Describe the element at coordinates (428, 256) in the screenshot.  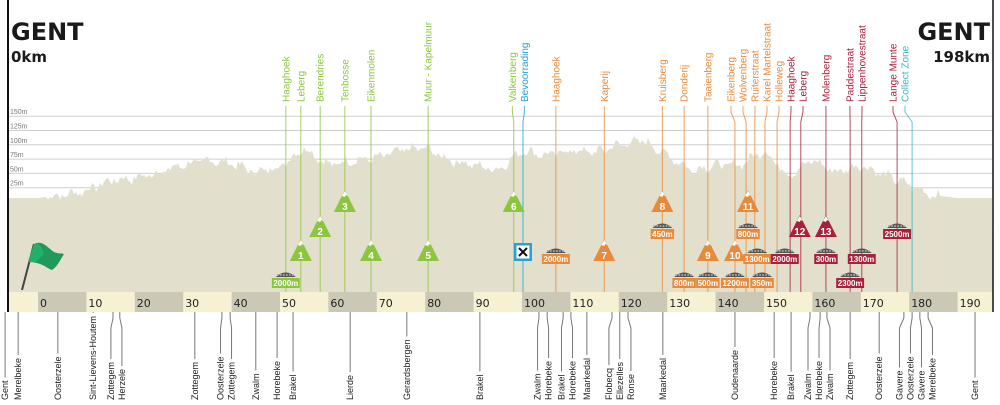
I see `climb-number: 5` at that location.